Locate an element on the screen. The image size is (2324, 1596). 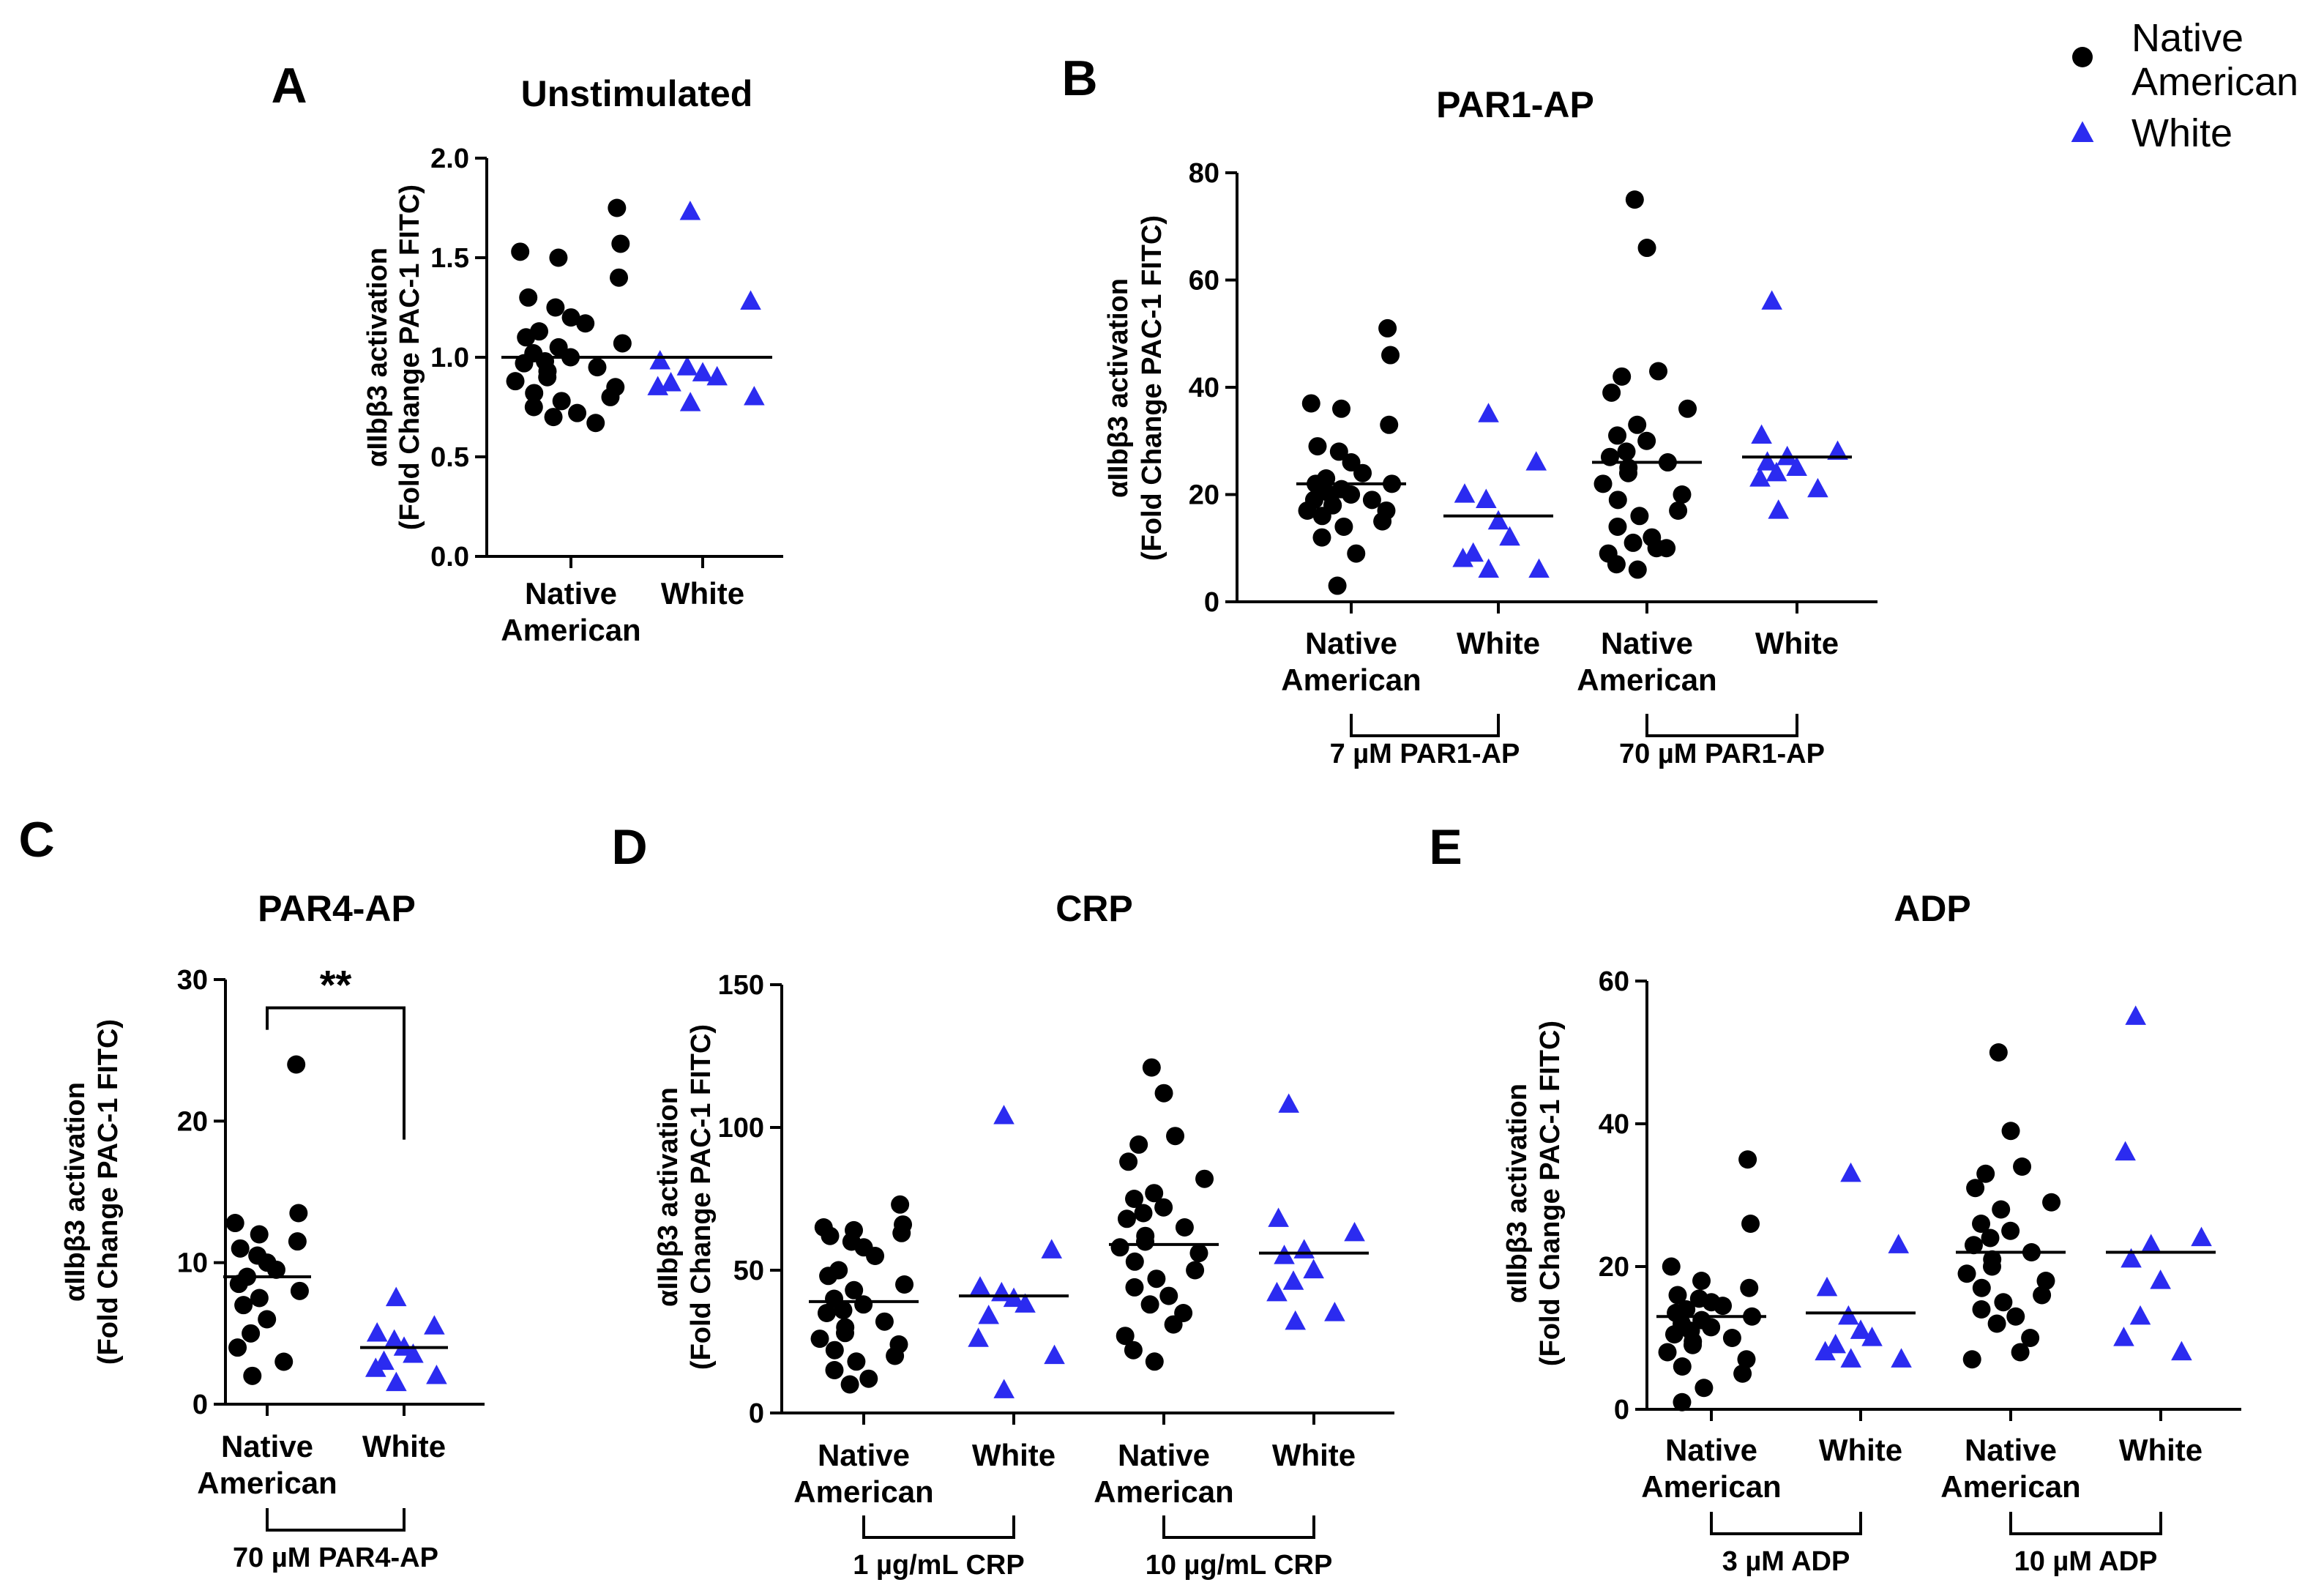
condition-label: 70 µM PAR1-AP is located at coordinates (1722, 754).